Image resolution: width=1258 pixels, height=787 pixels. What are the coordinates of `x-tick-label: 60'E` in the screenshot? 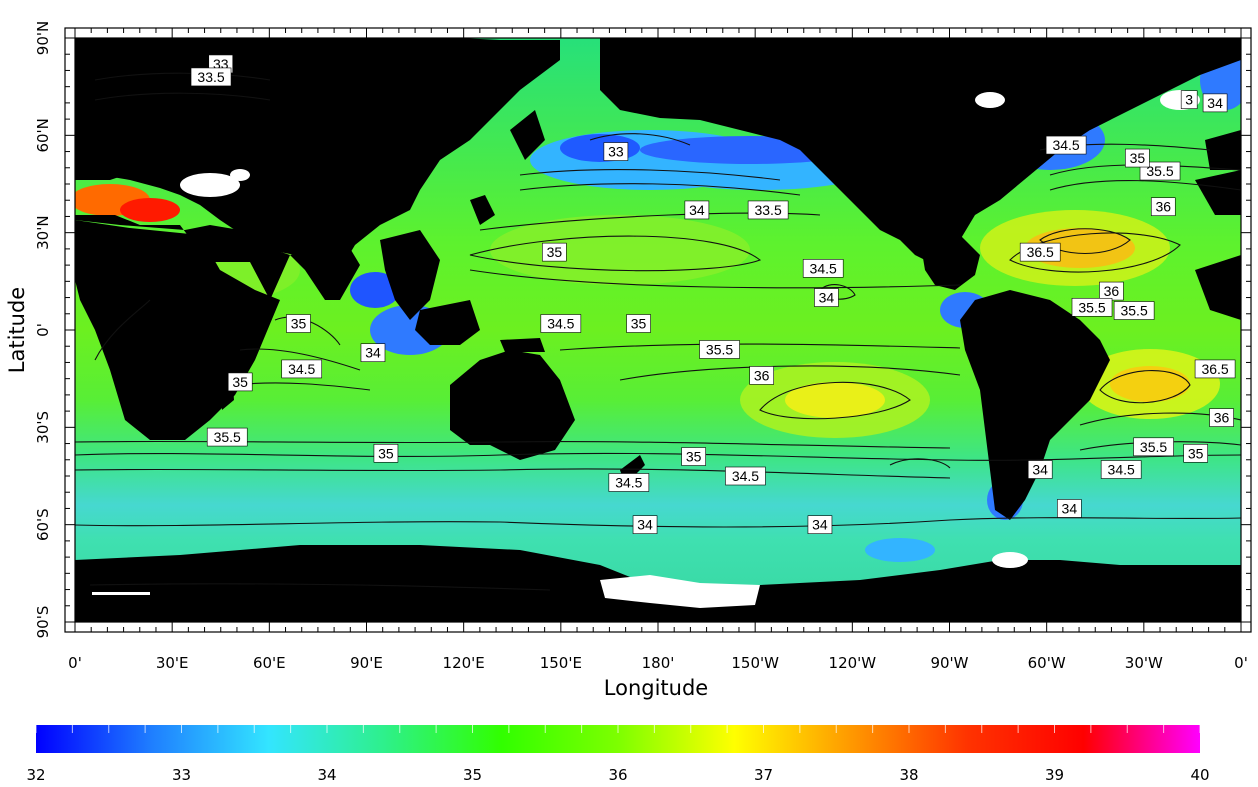 It's located at (269, 663).